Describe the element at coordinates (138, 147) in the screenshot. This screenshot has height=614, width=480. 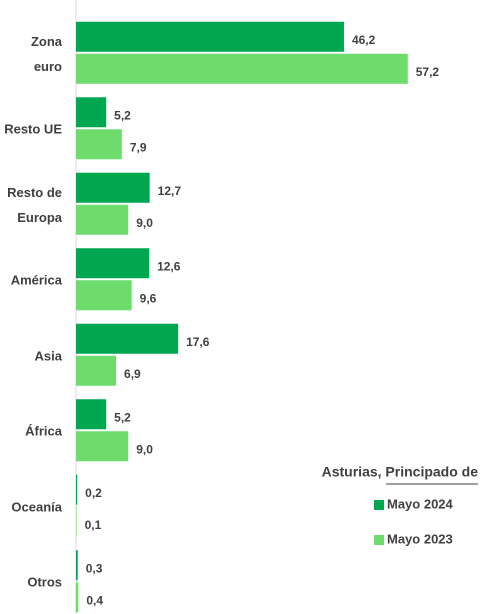
I see `value-label: 7,9` at that location.